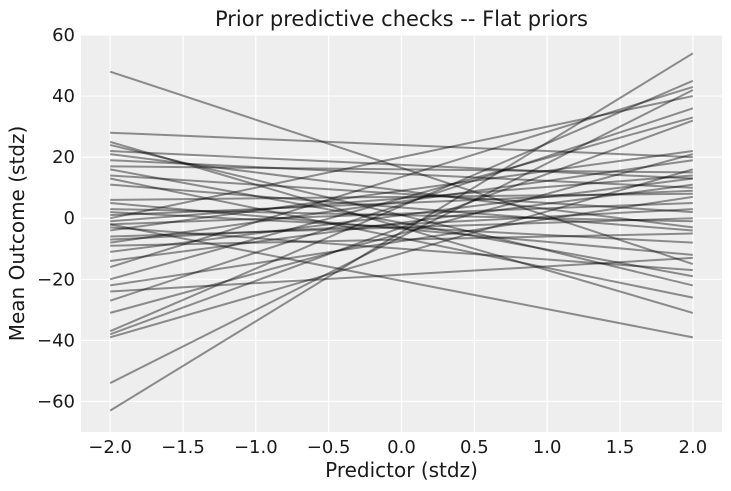  What do you see at coordinates (620, 447) in the screenshot?
I see `x-tick-label: 1.5` at bounding box center [620, 447].